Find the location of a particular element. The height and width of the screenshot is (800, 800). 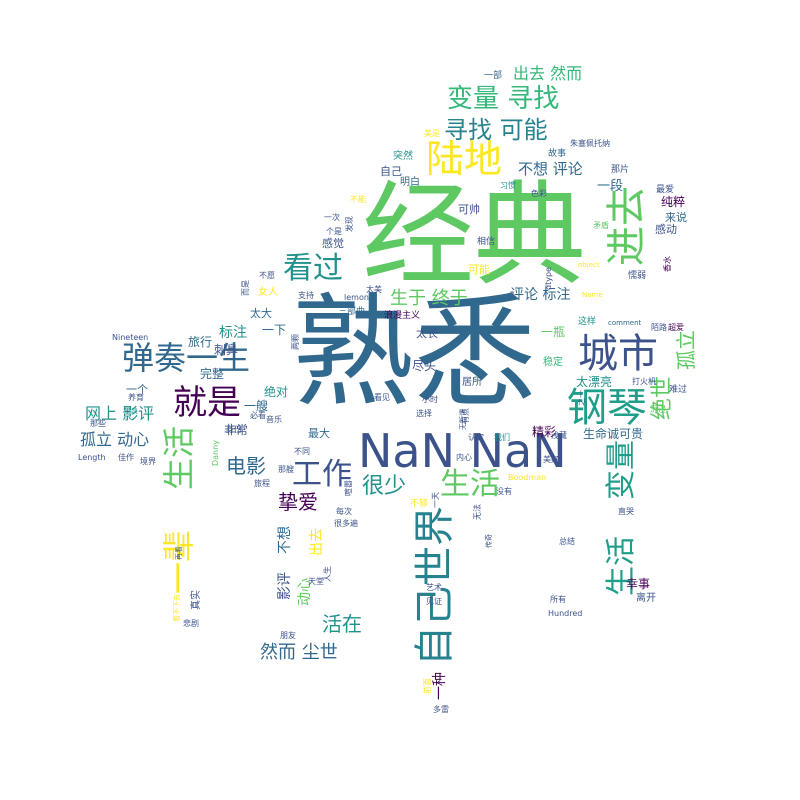

word: 无所谓 is located at coordinates (463, 419).